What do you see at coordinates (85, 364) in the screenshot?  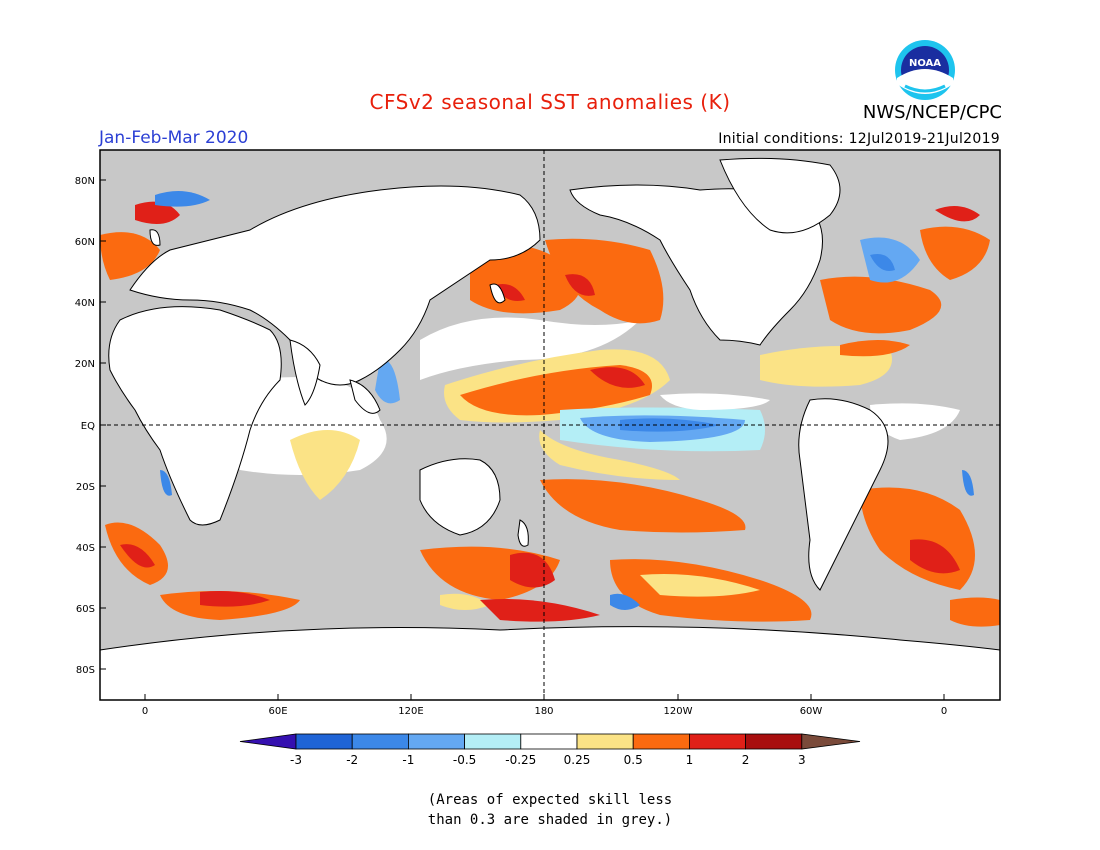 I see `lat-tick-label: 20N` at bounding box center [85, 364].